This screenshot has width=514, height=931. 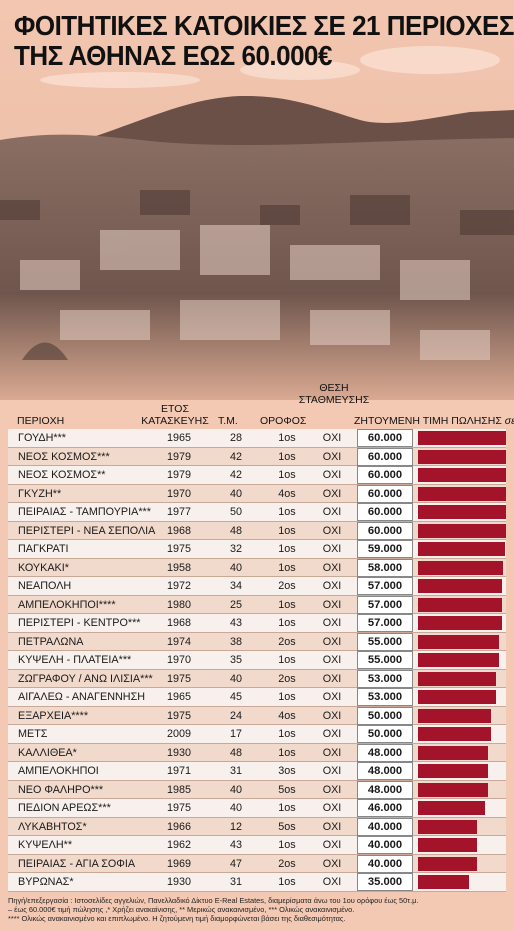 What do you see at coordinates (67, 604) in the screenshot?
I see `area-cell: ΑΜΠΕΛΟΚΗΠΟΙ****` at bounding box center [67, 604].